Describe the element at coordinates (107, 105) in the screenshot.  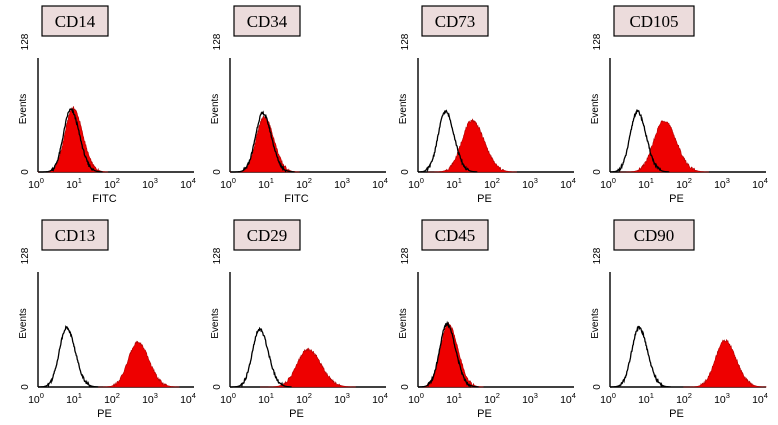
I see `histogram-panel-cd14: CD14 128 0 Events 100 10¹ 10² 10³ 10⁴ FITC` at that location.